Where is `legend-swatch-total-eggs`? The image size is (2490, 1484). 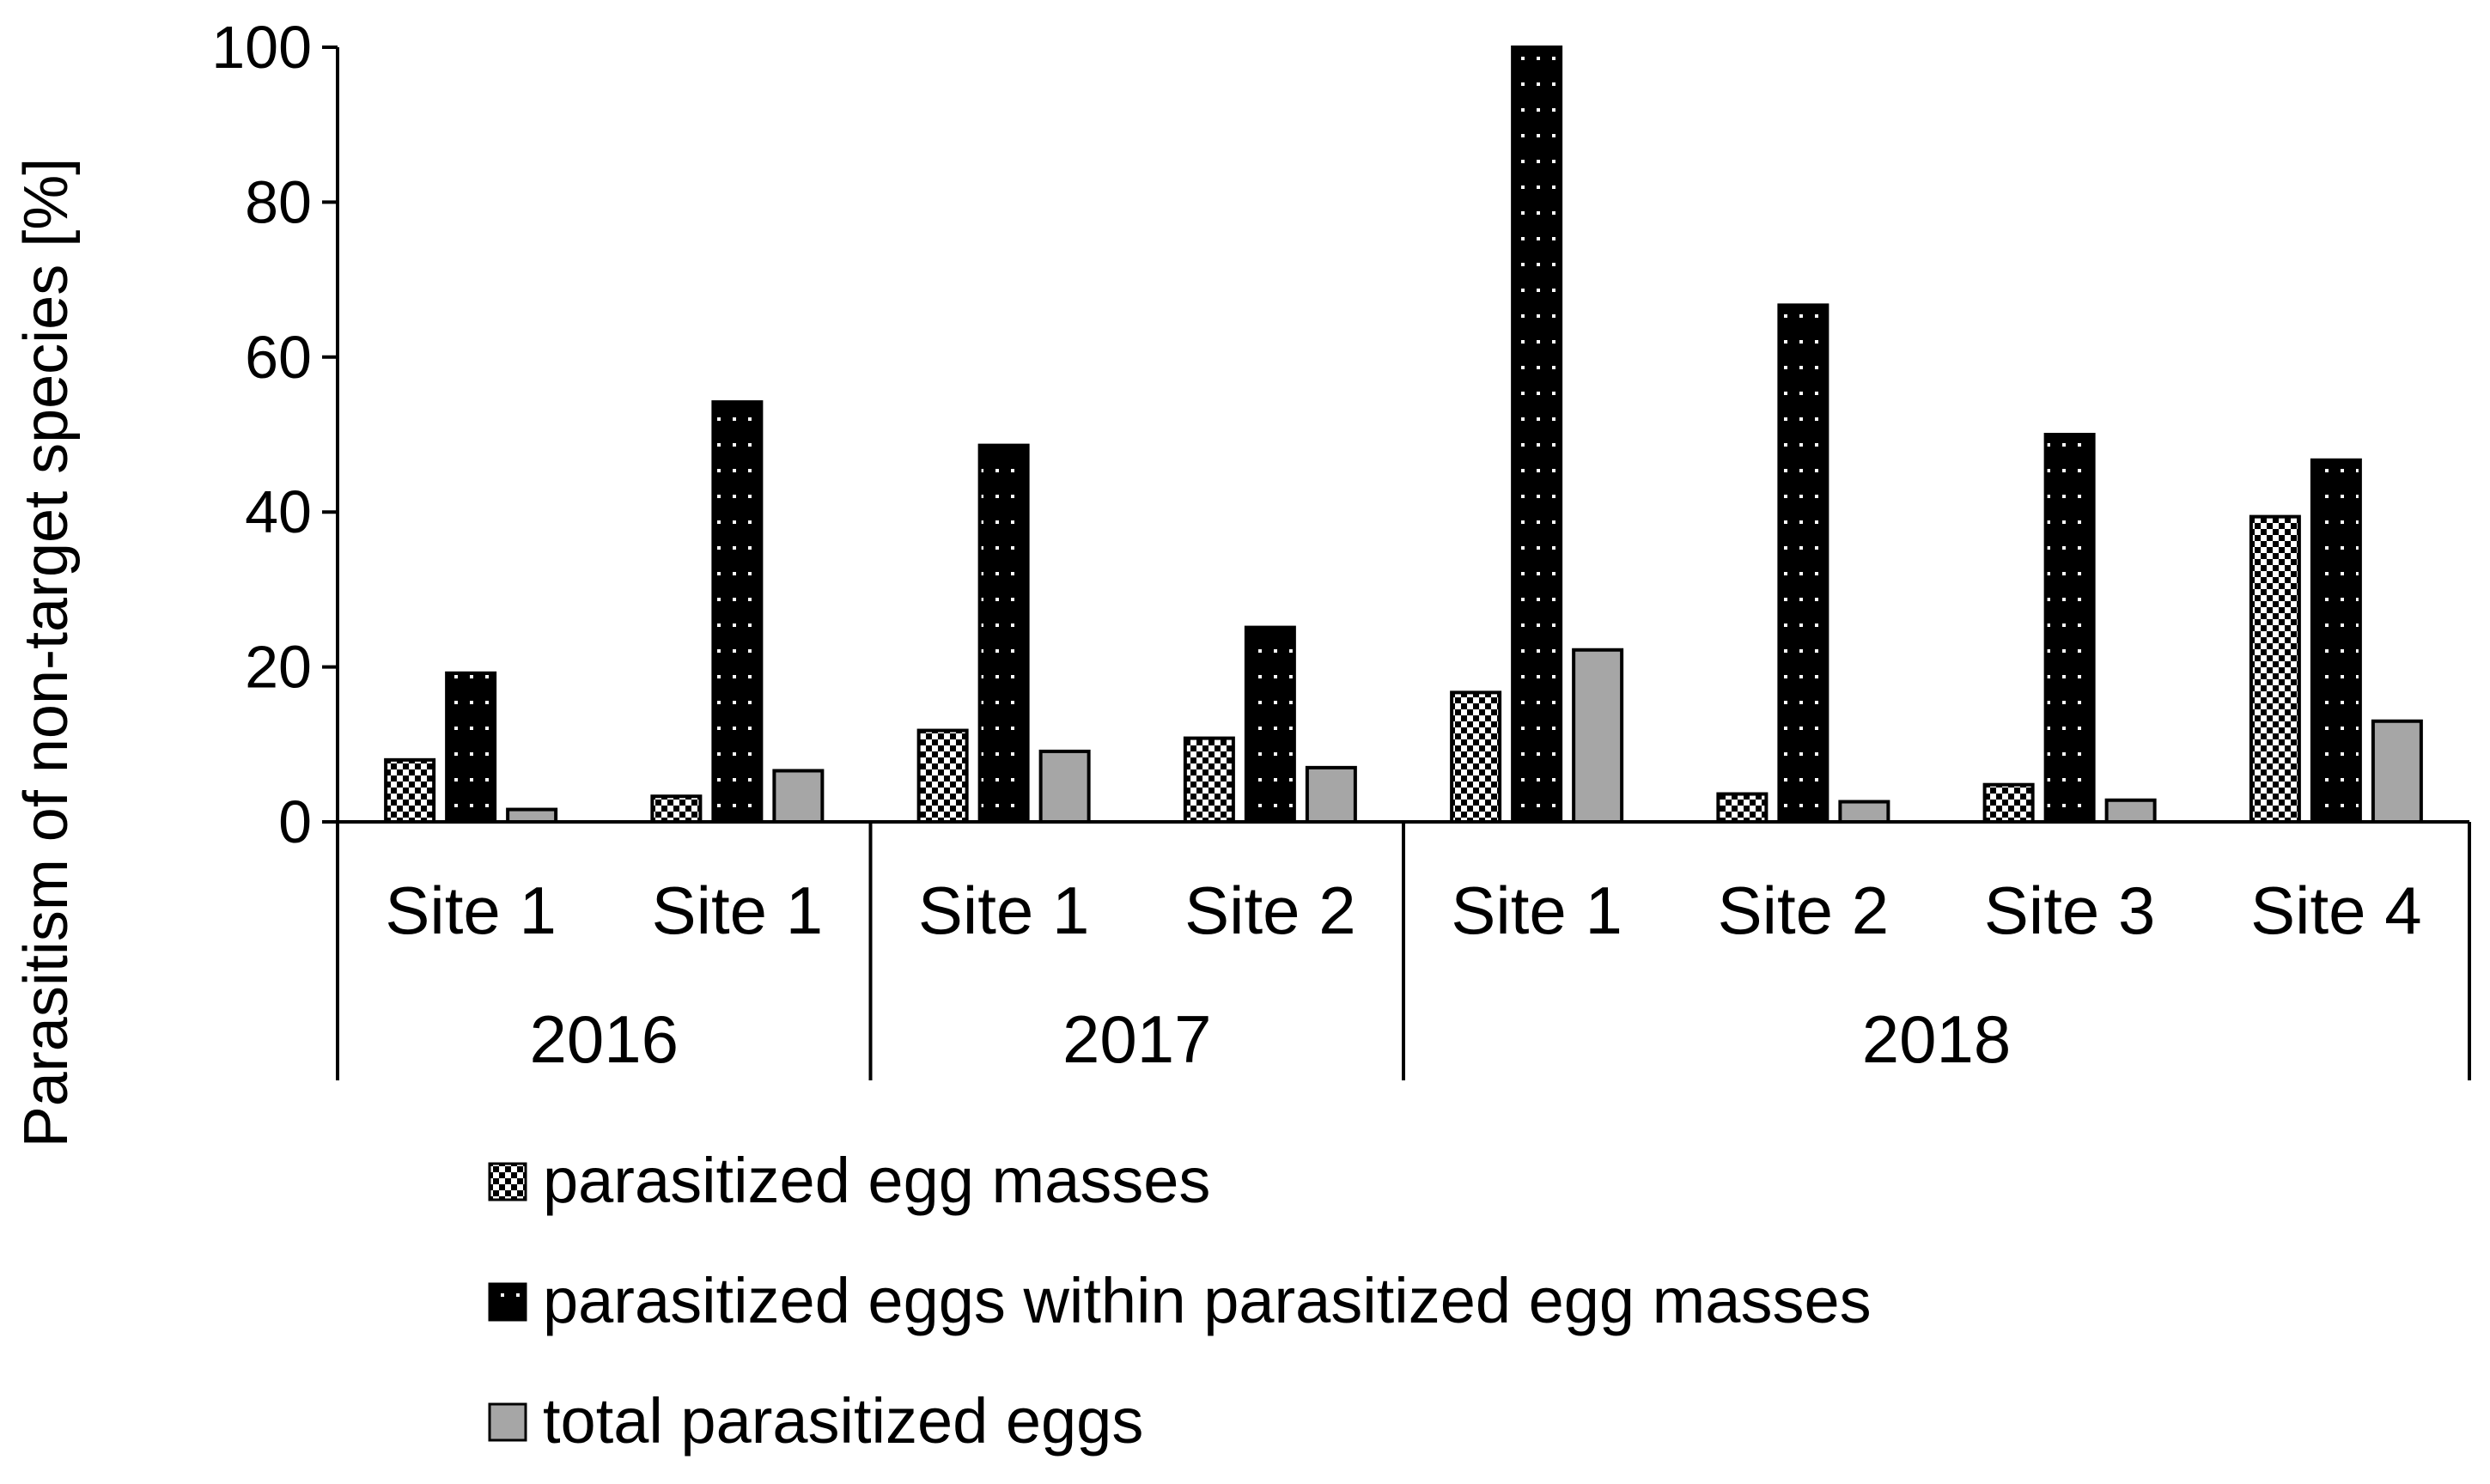
legend-swatch-total-eggs is located at coordinates (507, 1422).